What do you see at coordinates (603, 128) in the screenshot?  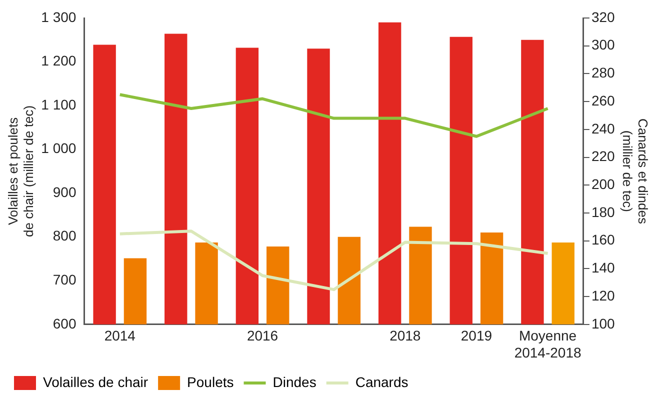 I see `y2-tick-label: 240` at bounding box center [603, 128].